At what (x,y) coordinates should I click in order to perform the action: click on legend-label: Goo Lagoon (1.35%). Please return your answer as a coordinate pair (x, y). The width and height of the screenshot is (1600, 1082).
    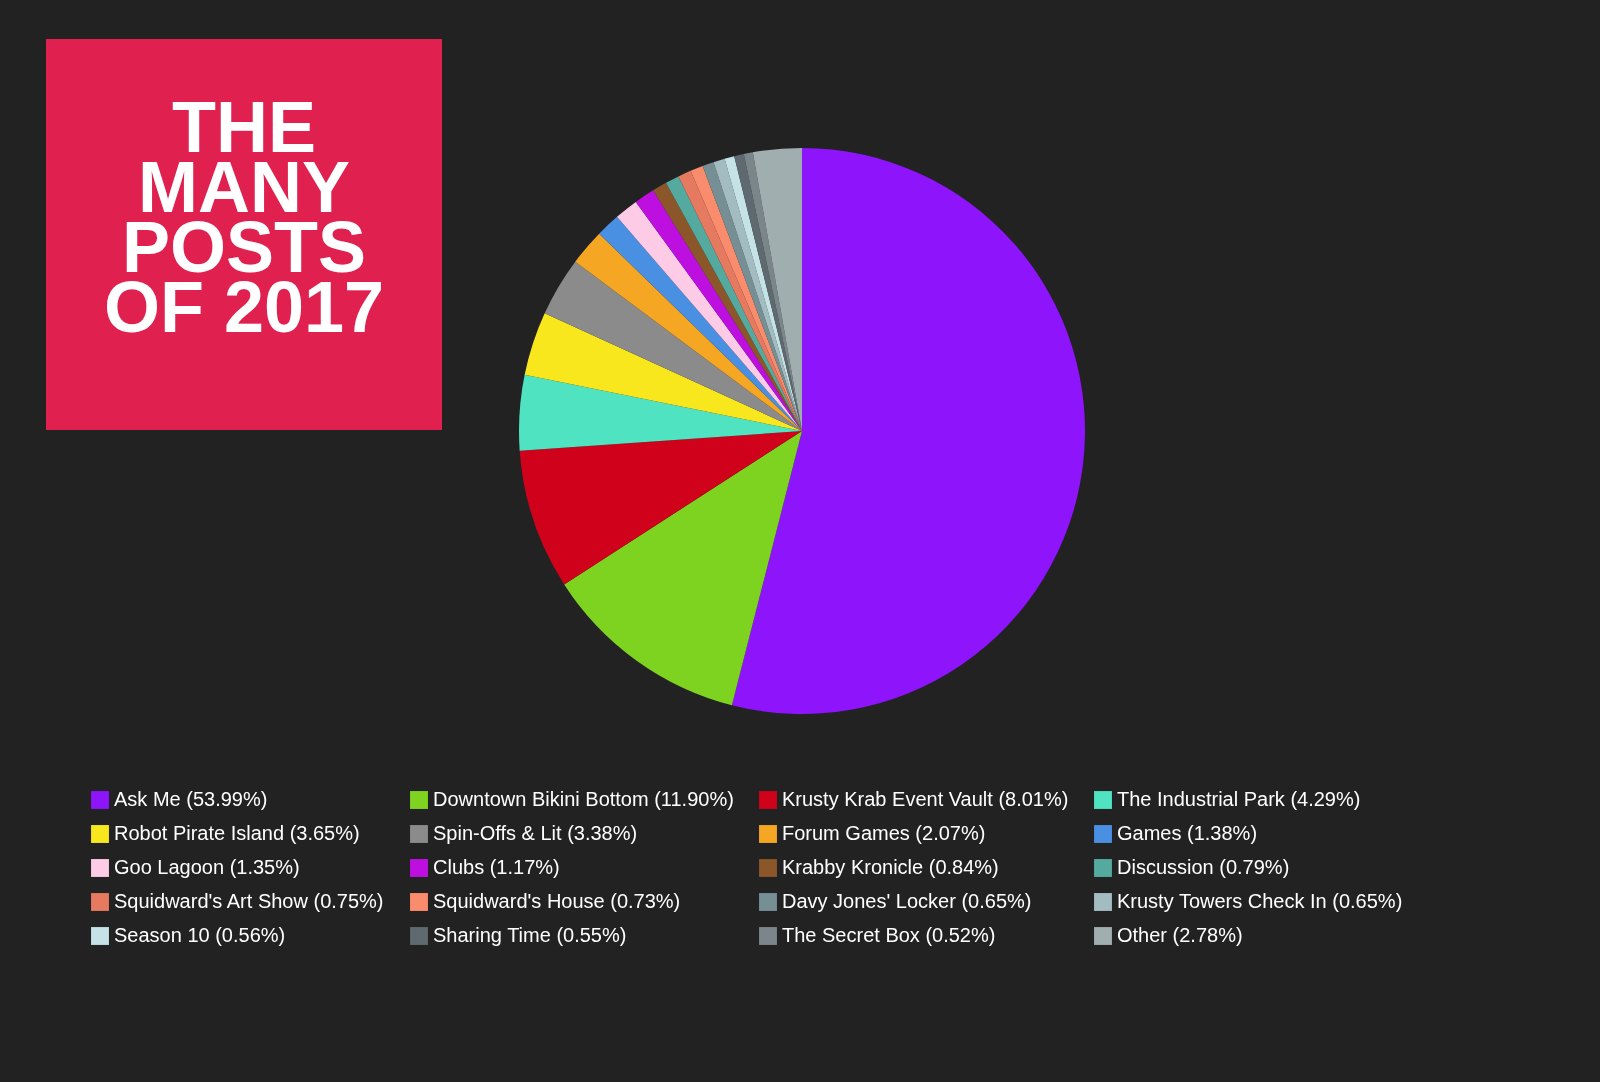
    Looking at the image, I should click on (207, 867).